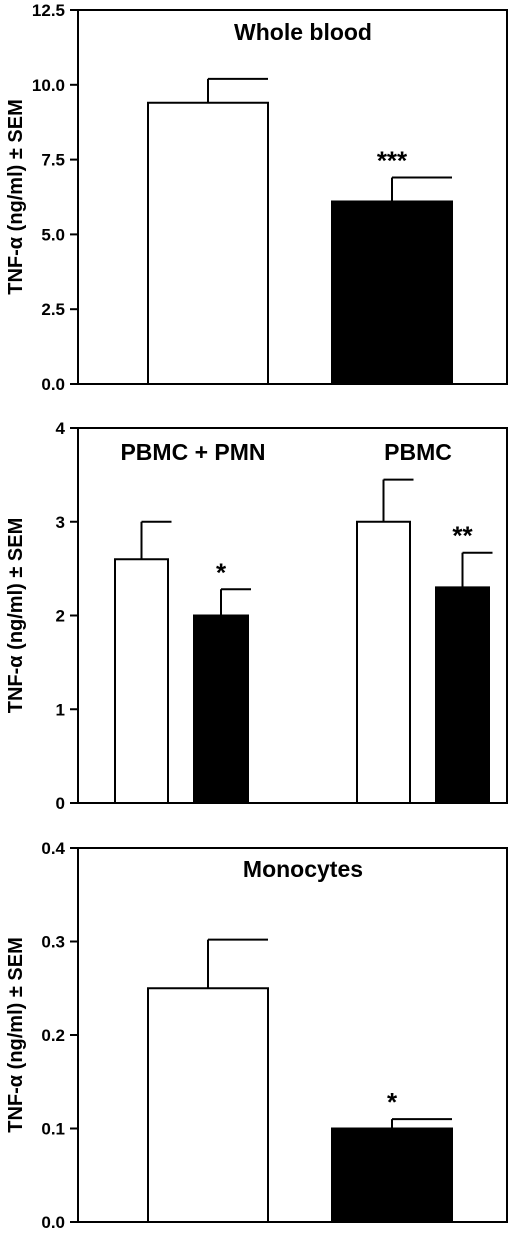 The width and height of the screenshot is (520, 1233). Describe the element at coordinates (53, 1129) in the screenshot. I see `y-tick-label: 0.1` at that location.